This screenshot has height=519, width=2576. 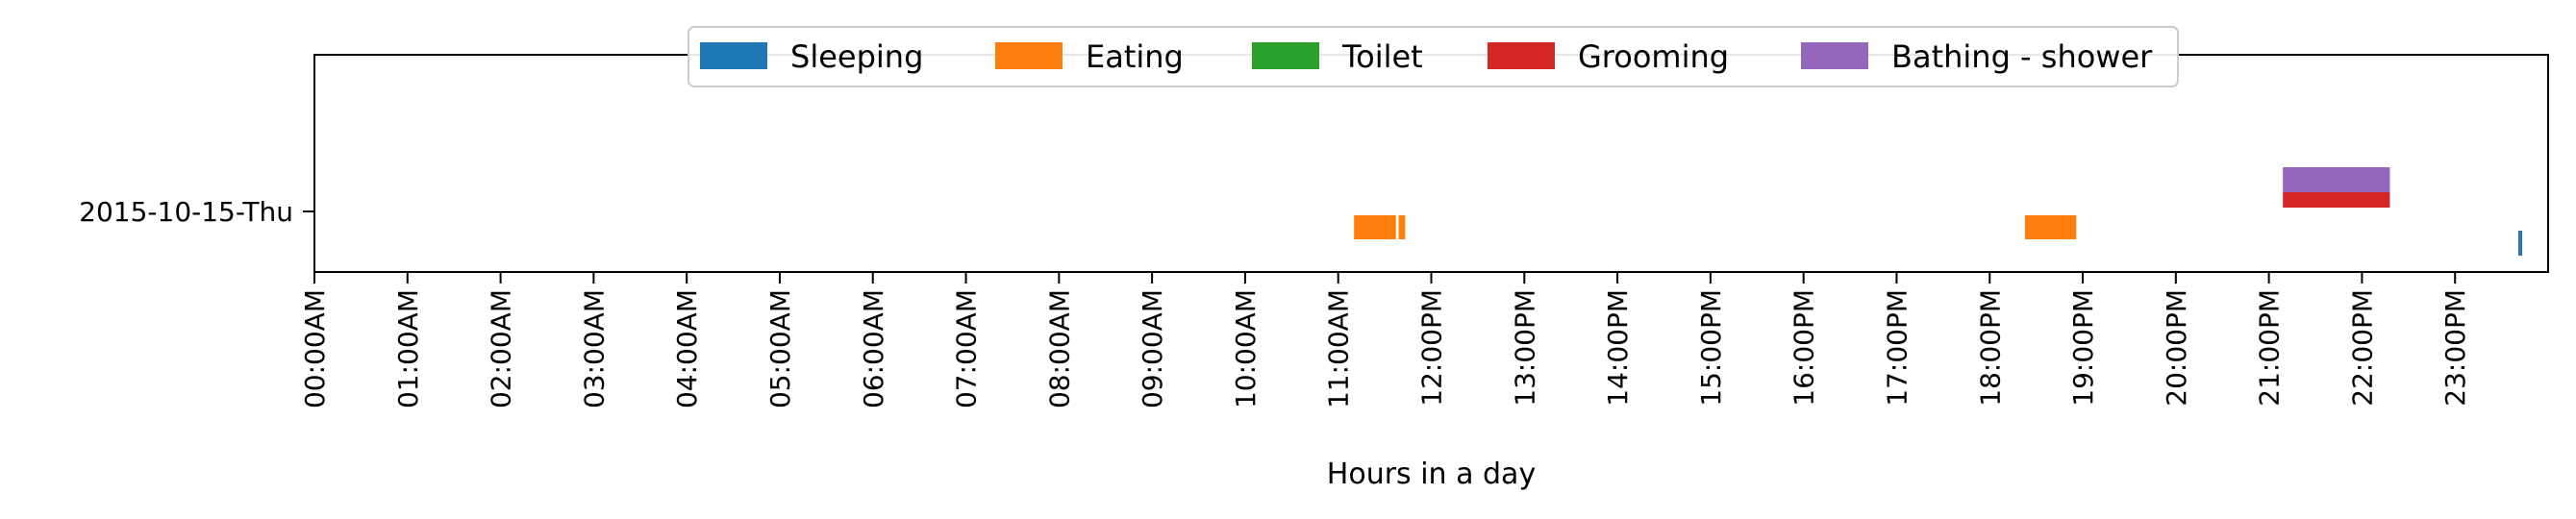 What do you see at coordinates (2270, 348) in the screenshot?
I see `x-tick-label: 21:00PM` at bounding box center [2270, 348].